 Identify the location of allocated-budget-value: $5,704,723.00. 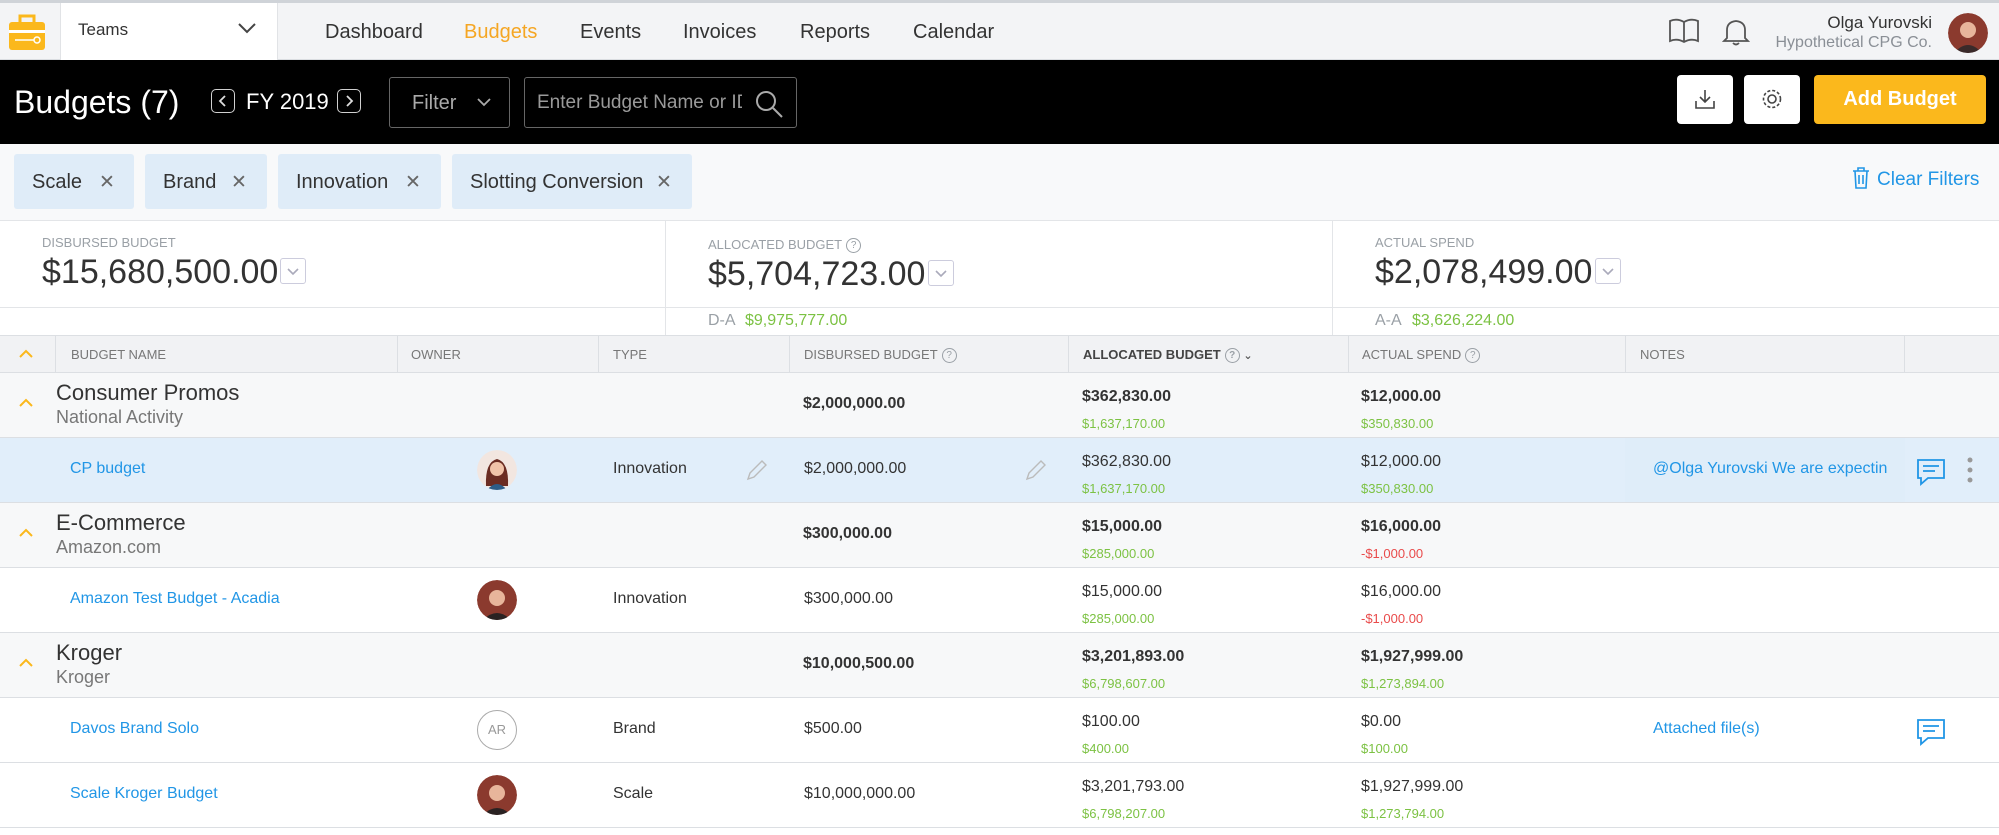
(817, 274).